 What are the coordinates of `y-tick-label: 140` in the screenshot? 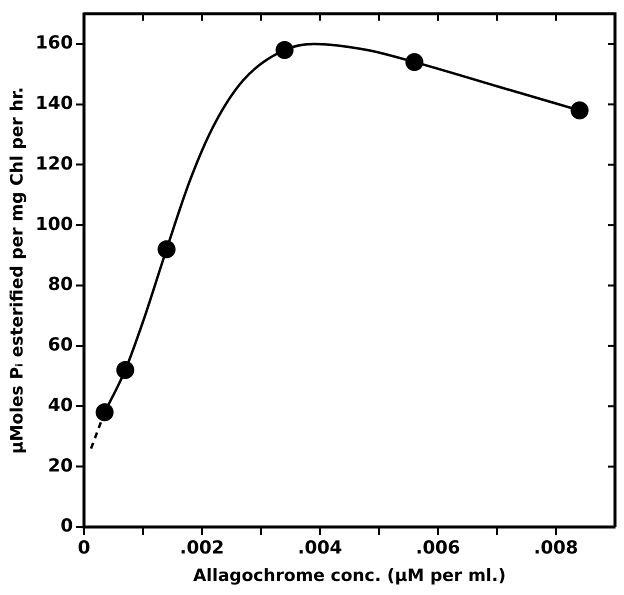 It's located at (54, 103).